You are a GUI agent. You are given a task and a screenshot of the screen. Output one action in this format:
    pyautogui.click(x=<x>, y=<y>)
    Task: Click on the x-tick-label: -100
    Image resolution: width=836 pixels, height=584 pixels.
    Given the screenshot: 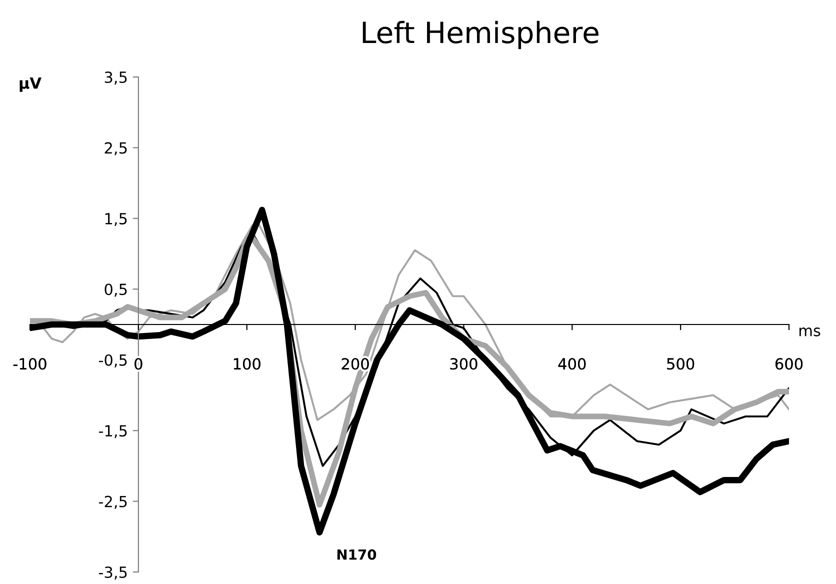 What is the action you would take?
    pyautogui.click(x=29, y=364)
    